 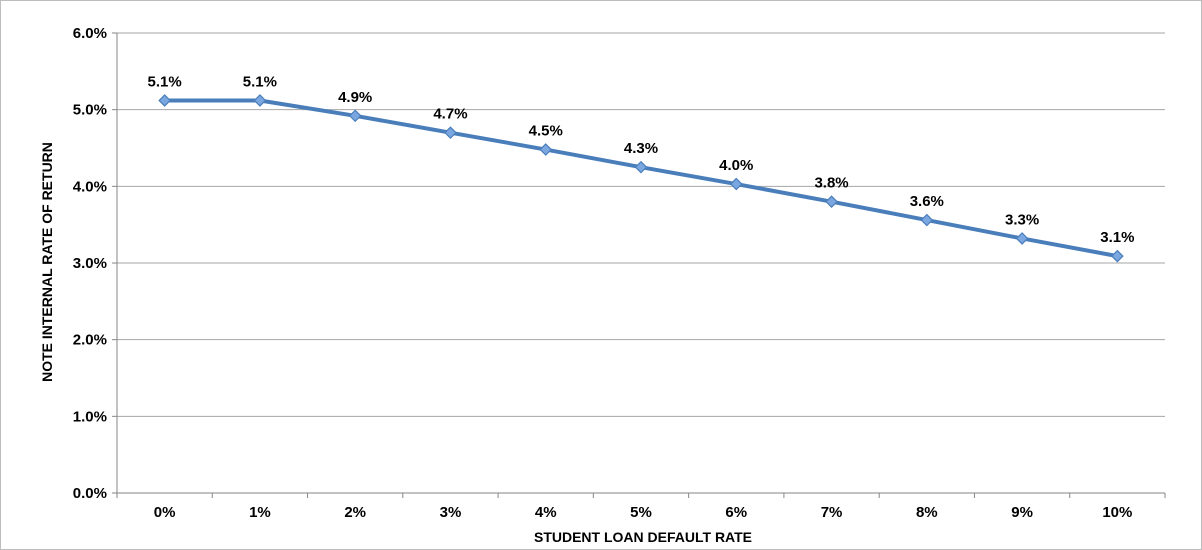 I want to click on y-tick-label: 4.0%, so click(x=90, y=186).